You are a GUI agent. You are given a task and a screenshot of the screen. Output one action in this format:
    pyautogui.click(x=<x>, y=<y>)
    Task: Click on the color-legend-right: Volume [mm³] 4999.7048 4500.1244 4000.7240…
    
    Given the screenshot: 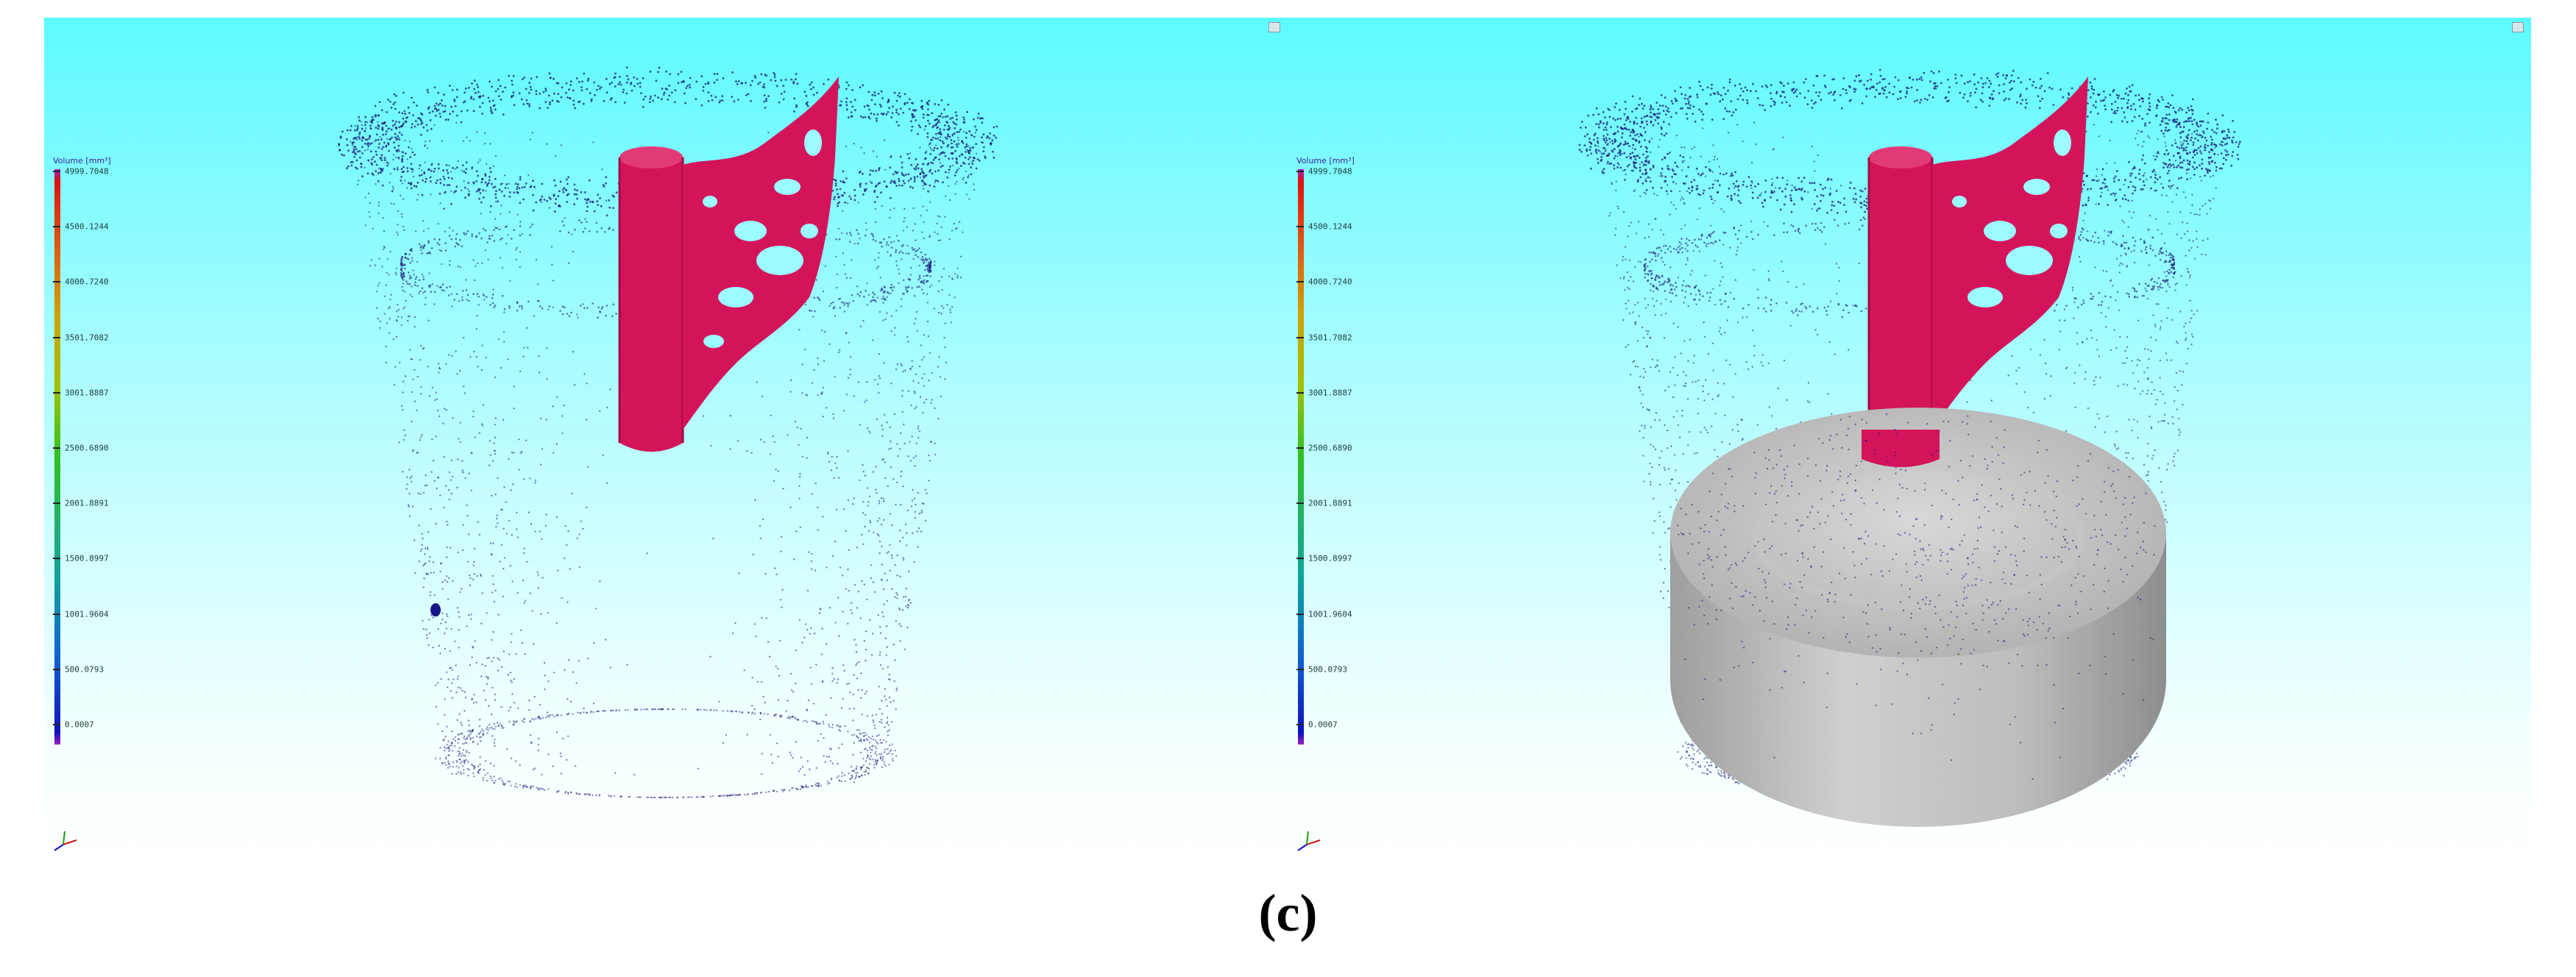 What is the action you would take?
    pyautogui.click(x=1344, y=459)
    